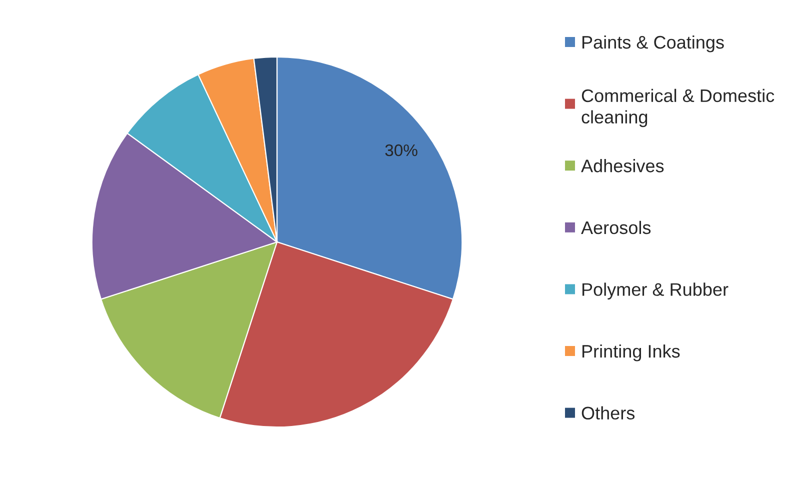 This screenshot has width=800, height=482. I want to click on legend-label: Printing Inks, so click(631, 353).